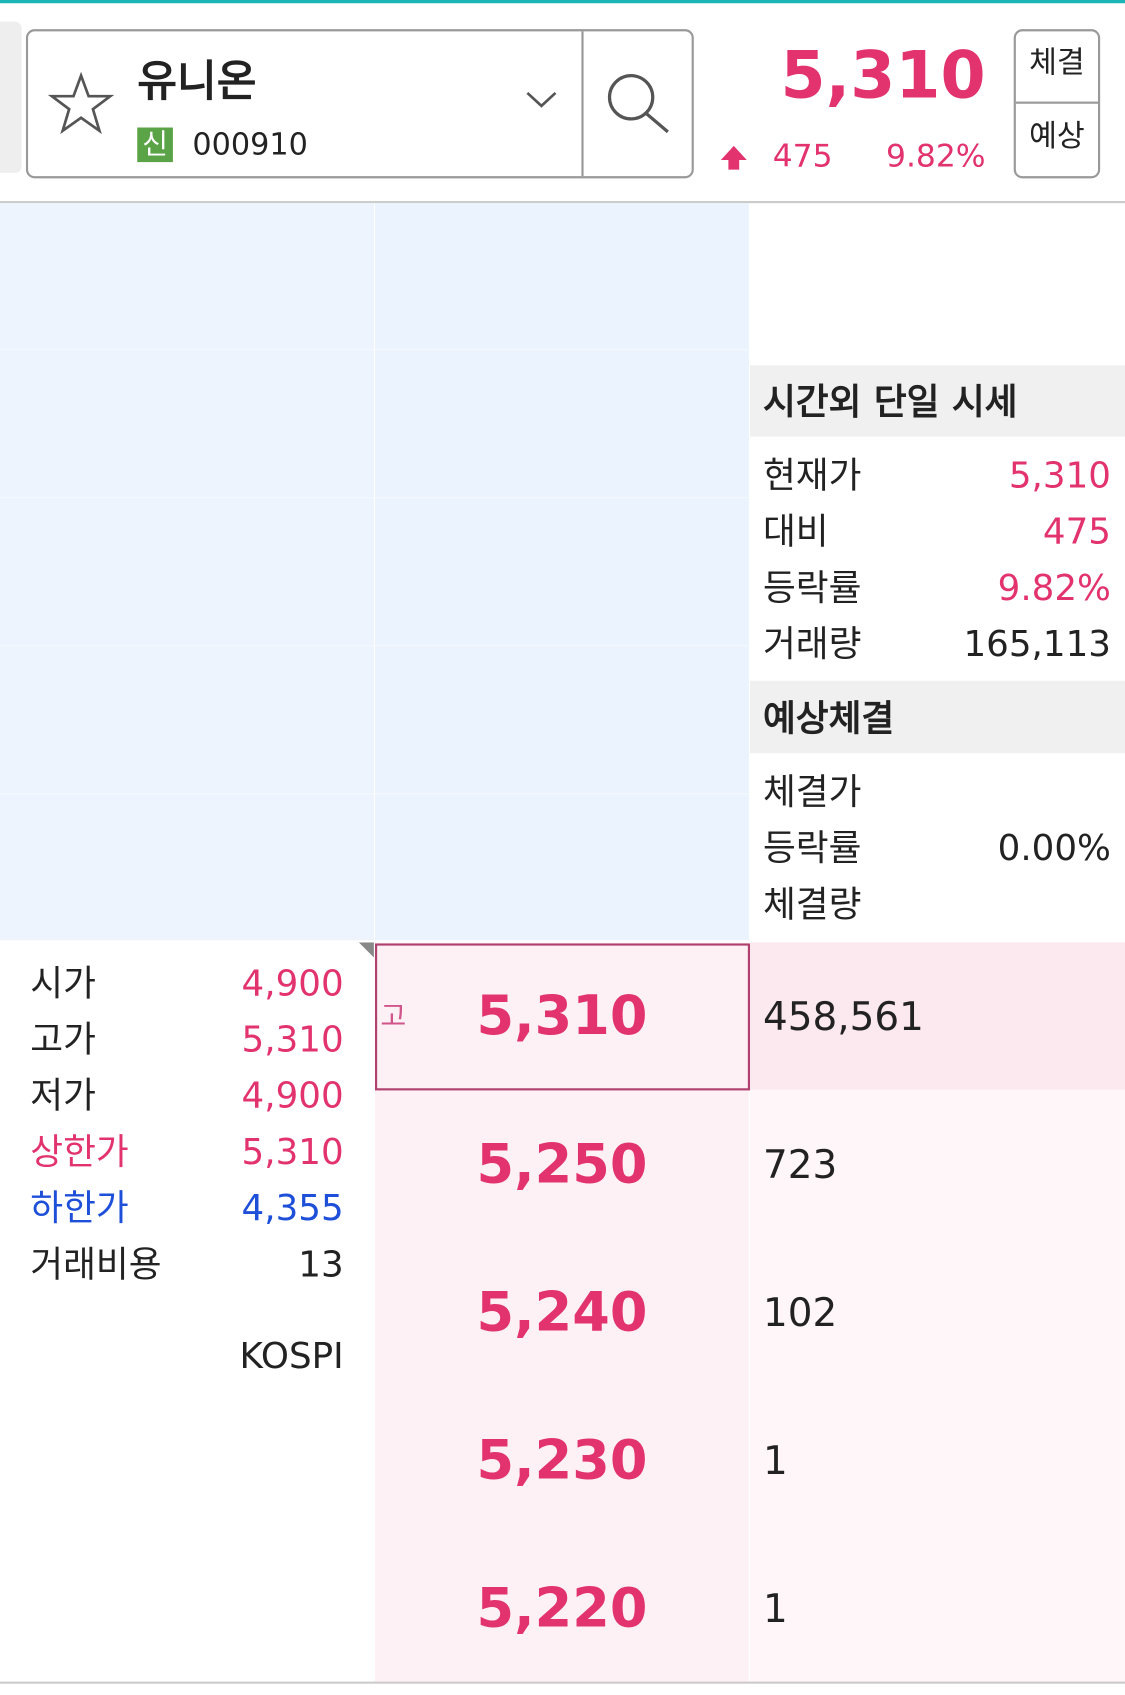 The height and width of the screenshot is (1695, 1125). I want to click on bid-volume: 458,561, so click(843, 1017).